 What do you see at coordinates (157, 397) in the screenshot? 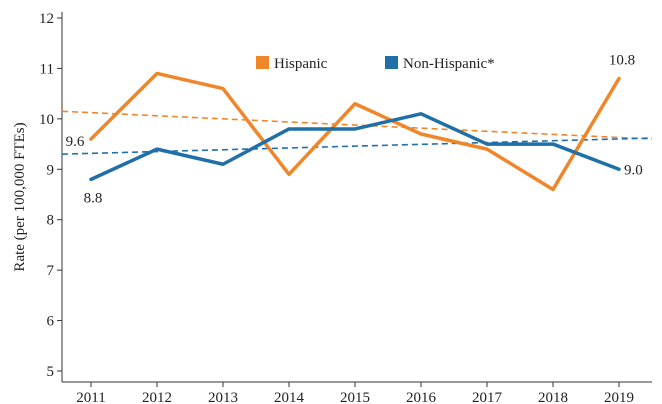
I see `x-tick-label: 2012` at bounding box center [157, 397].